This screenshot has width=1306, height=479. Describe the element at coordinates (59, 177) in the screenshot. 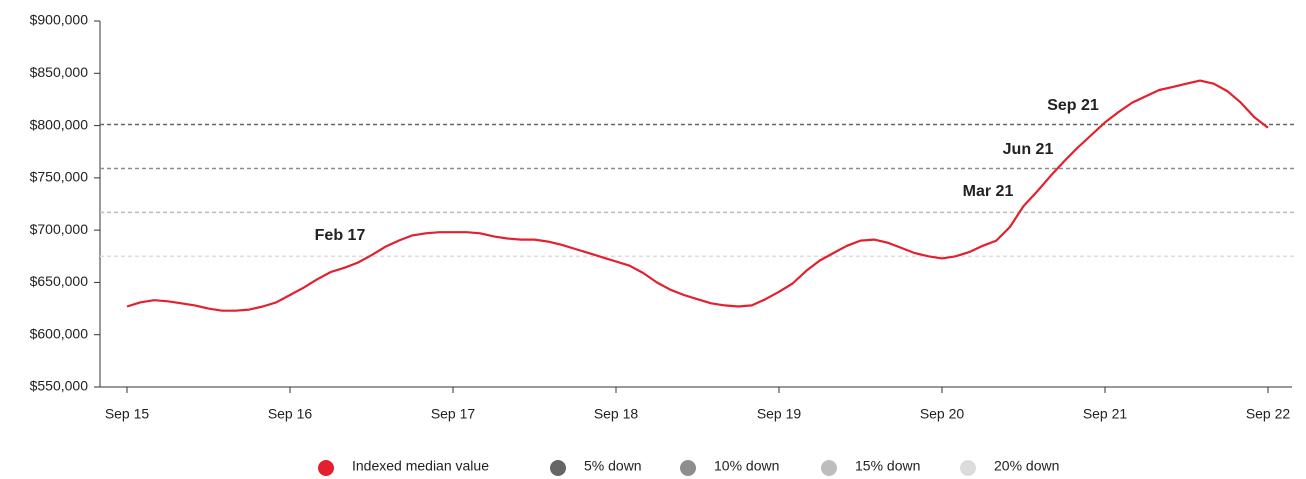

I see `y-tick-label: $750,000` at that location.